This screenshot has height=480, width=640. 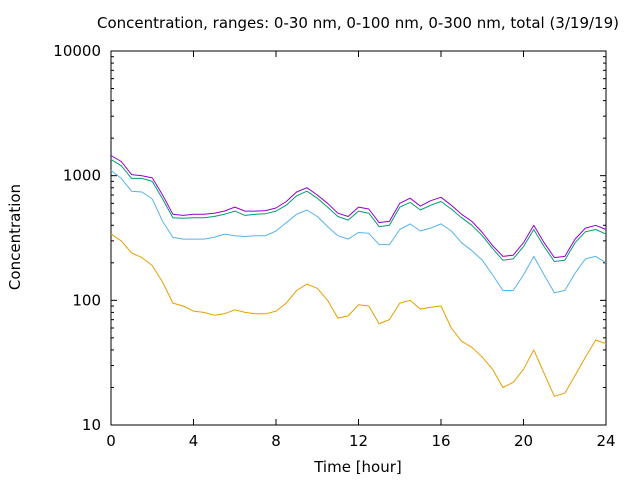 What do you see at coordinates (77, 51) in the screenshot?
I see `y-tick-label: 10000` at bounding box center [77, 51].